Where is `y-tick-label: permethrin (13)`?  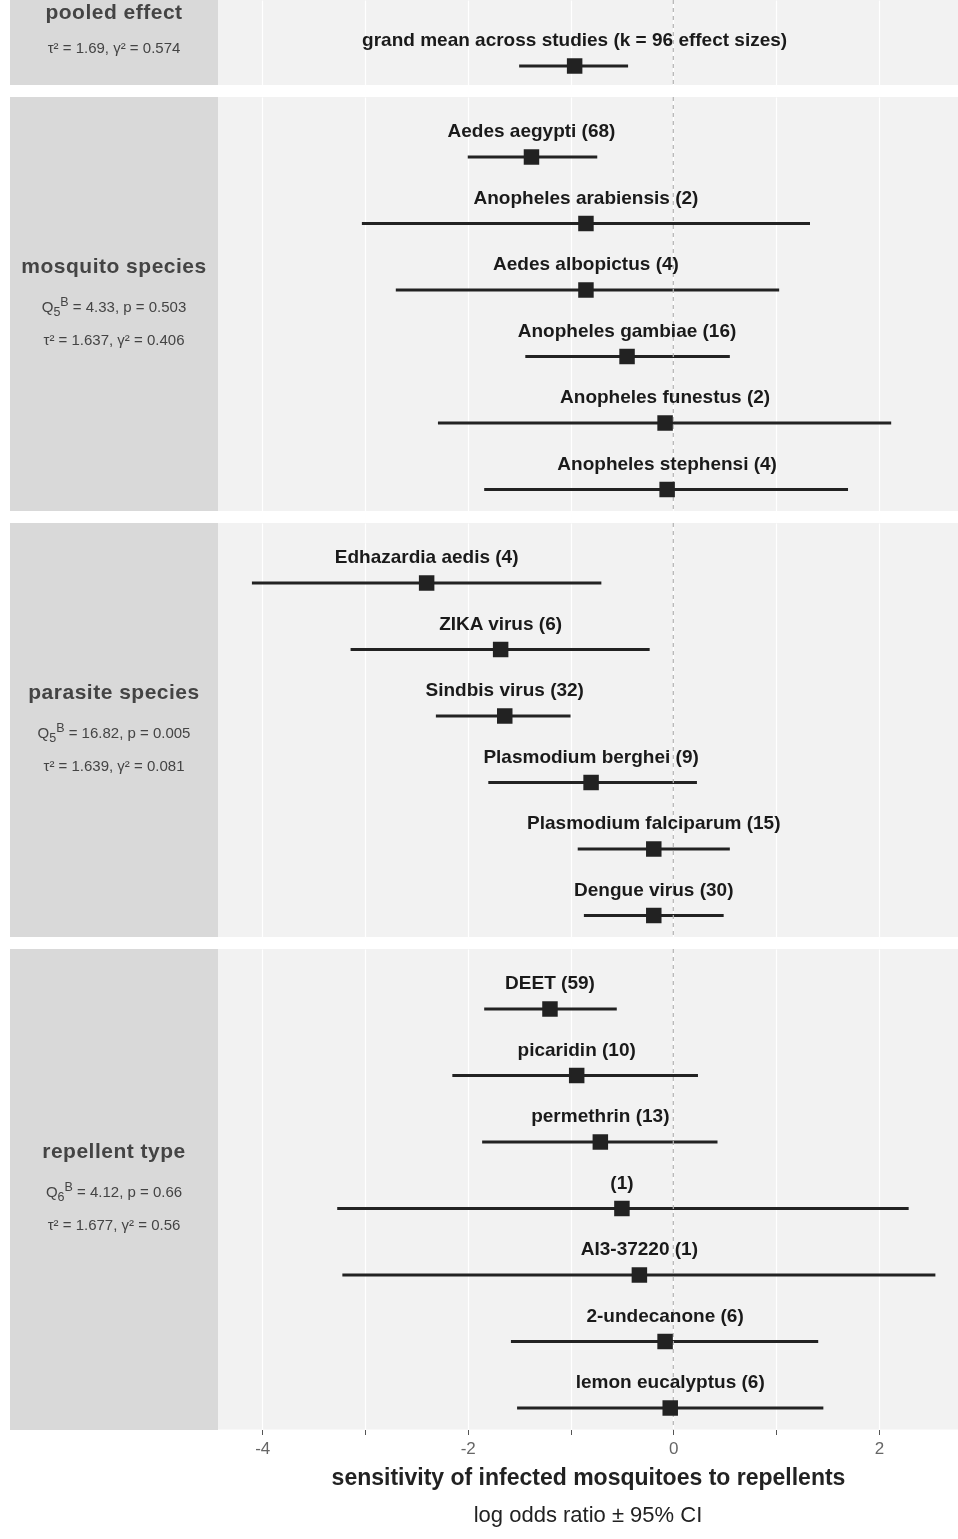
y-tick-label: permethrin (13) is located at coordinates (600, 1115).